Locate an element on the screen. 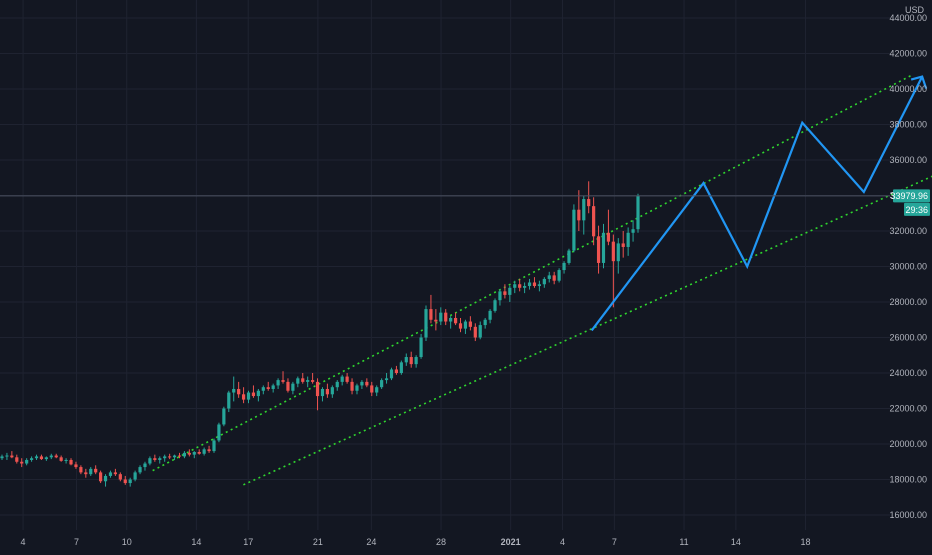 The width and height of the screenshot is (932, 555). countdown-badge is located at coordinates (917, 209).